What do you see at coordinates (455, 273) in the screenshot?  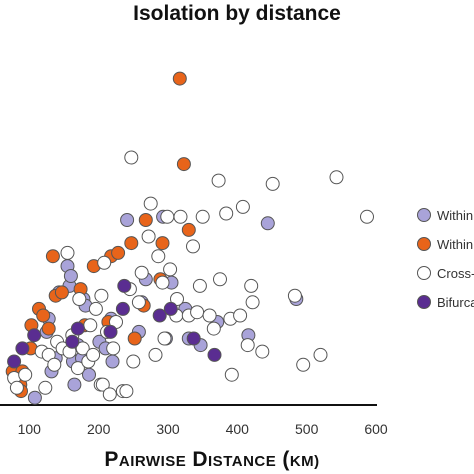 I see `legend-label-2: Cross-` at bounding box center [455, 273].